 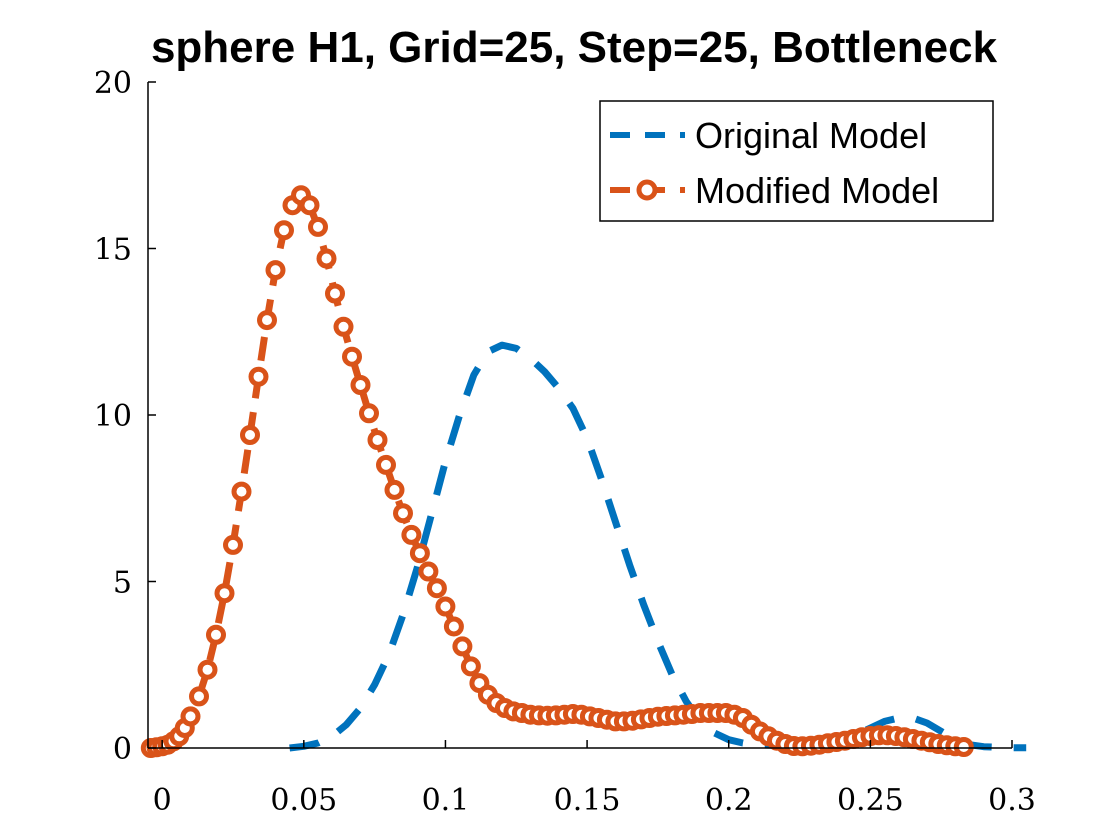 What do you see at coordinates (303, 800) in the screenshot?
I see `x-tick-label: 0.05` at bounding box center [303, 800].